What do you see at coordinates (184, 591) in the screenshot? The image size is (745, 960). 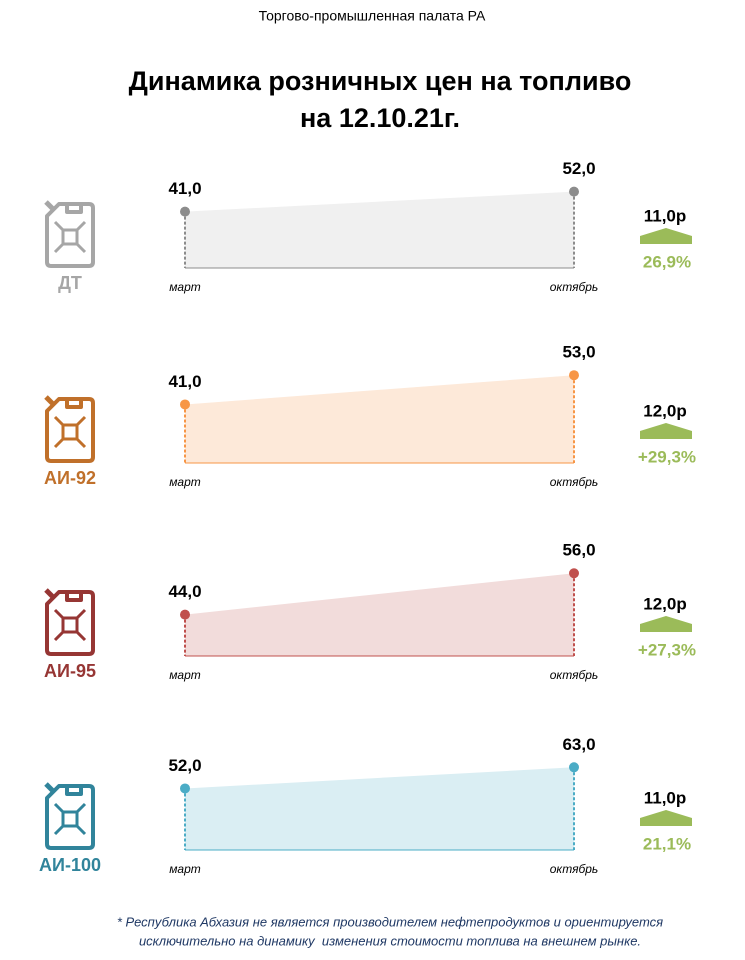 I see `data-label: 44,0` at bounding box center [184, 591].